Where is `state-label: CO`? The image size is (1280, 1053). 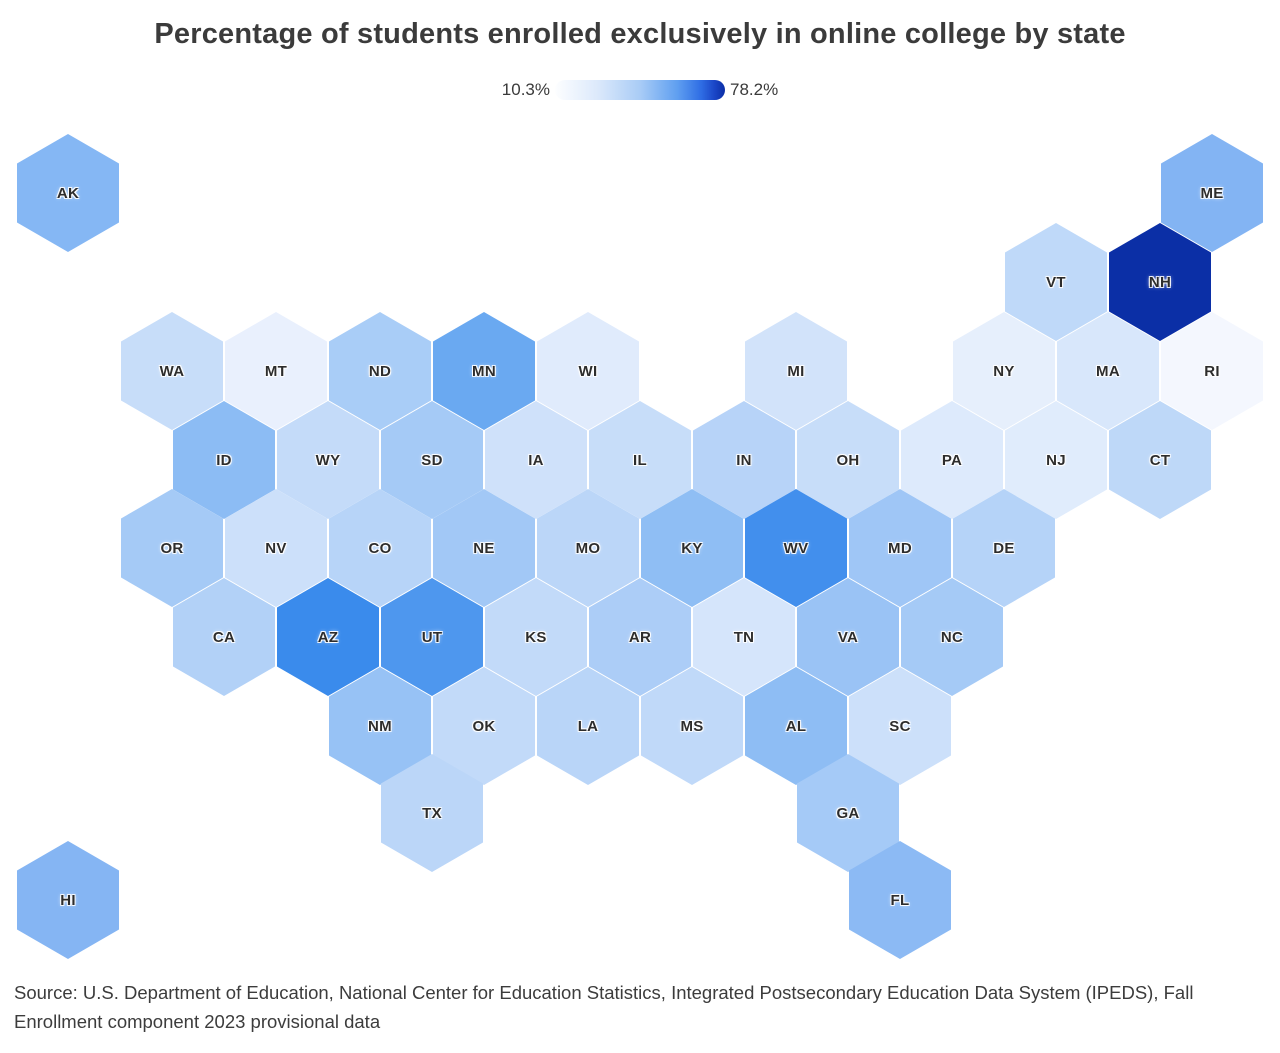 state-label: CO is located at coordinates (380, 548).